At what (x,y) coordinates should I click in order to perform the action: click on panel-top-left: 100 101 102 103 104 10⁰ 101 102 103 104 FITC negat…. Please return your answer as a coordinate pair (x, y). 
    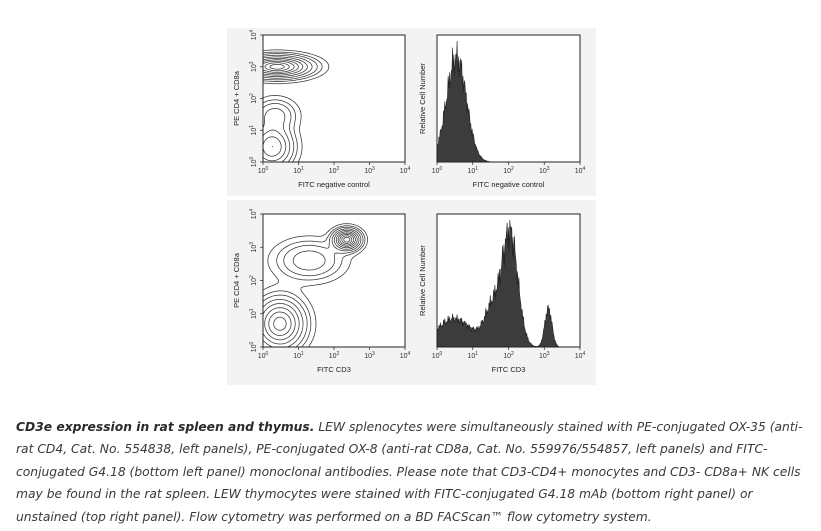
    Looking at the image, I should click on (322, 112).